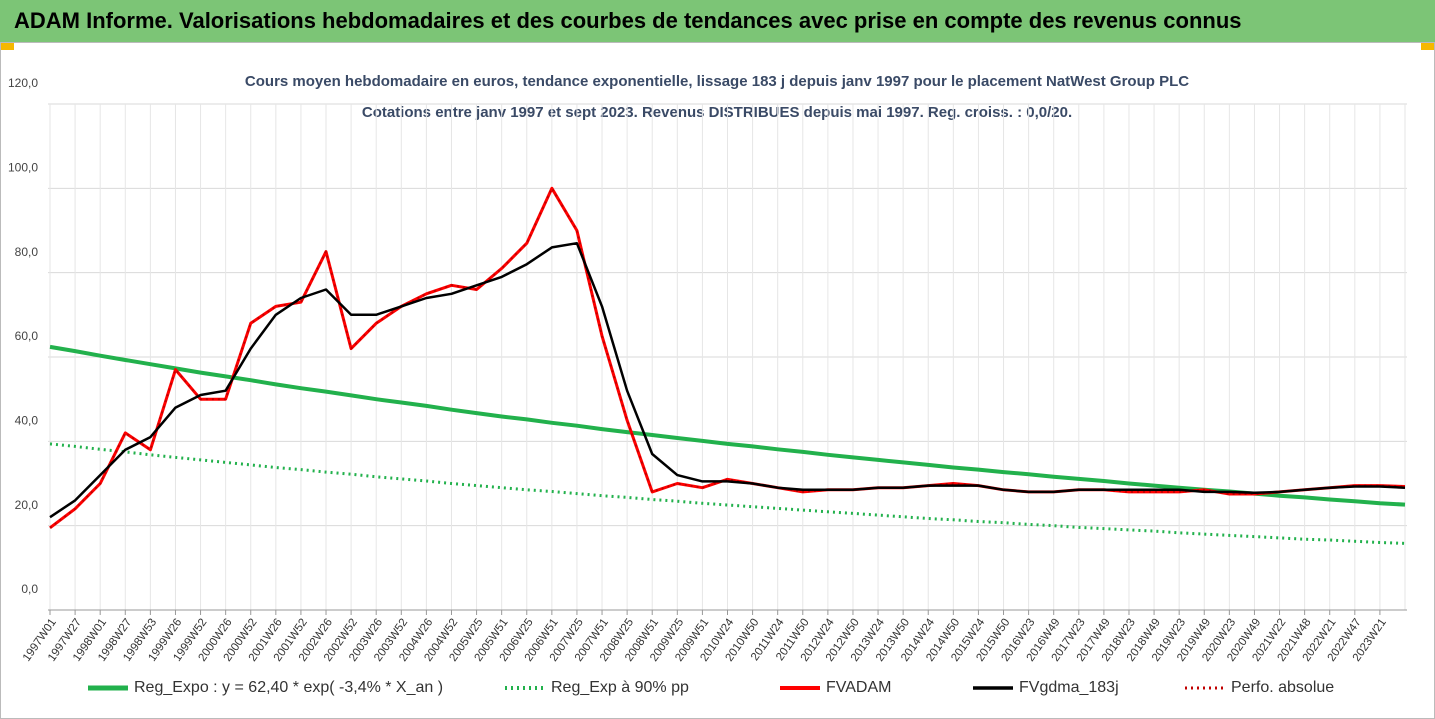 The width and height of the screenshot is (1435, 719). What do you see at coordinates (23, 168) in the screenshot?
I see `y-tick-label: 100,0` at bounding box center [23, 168].